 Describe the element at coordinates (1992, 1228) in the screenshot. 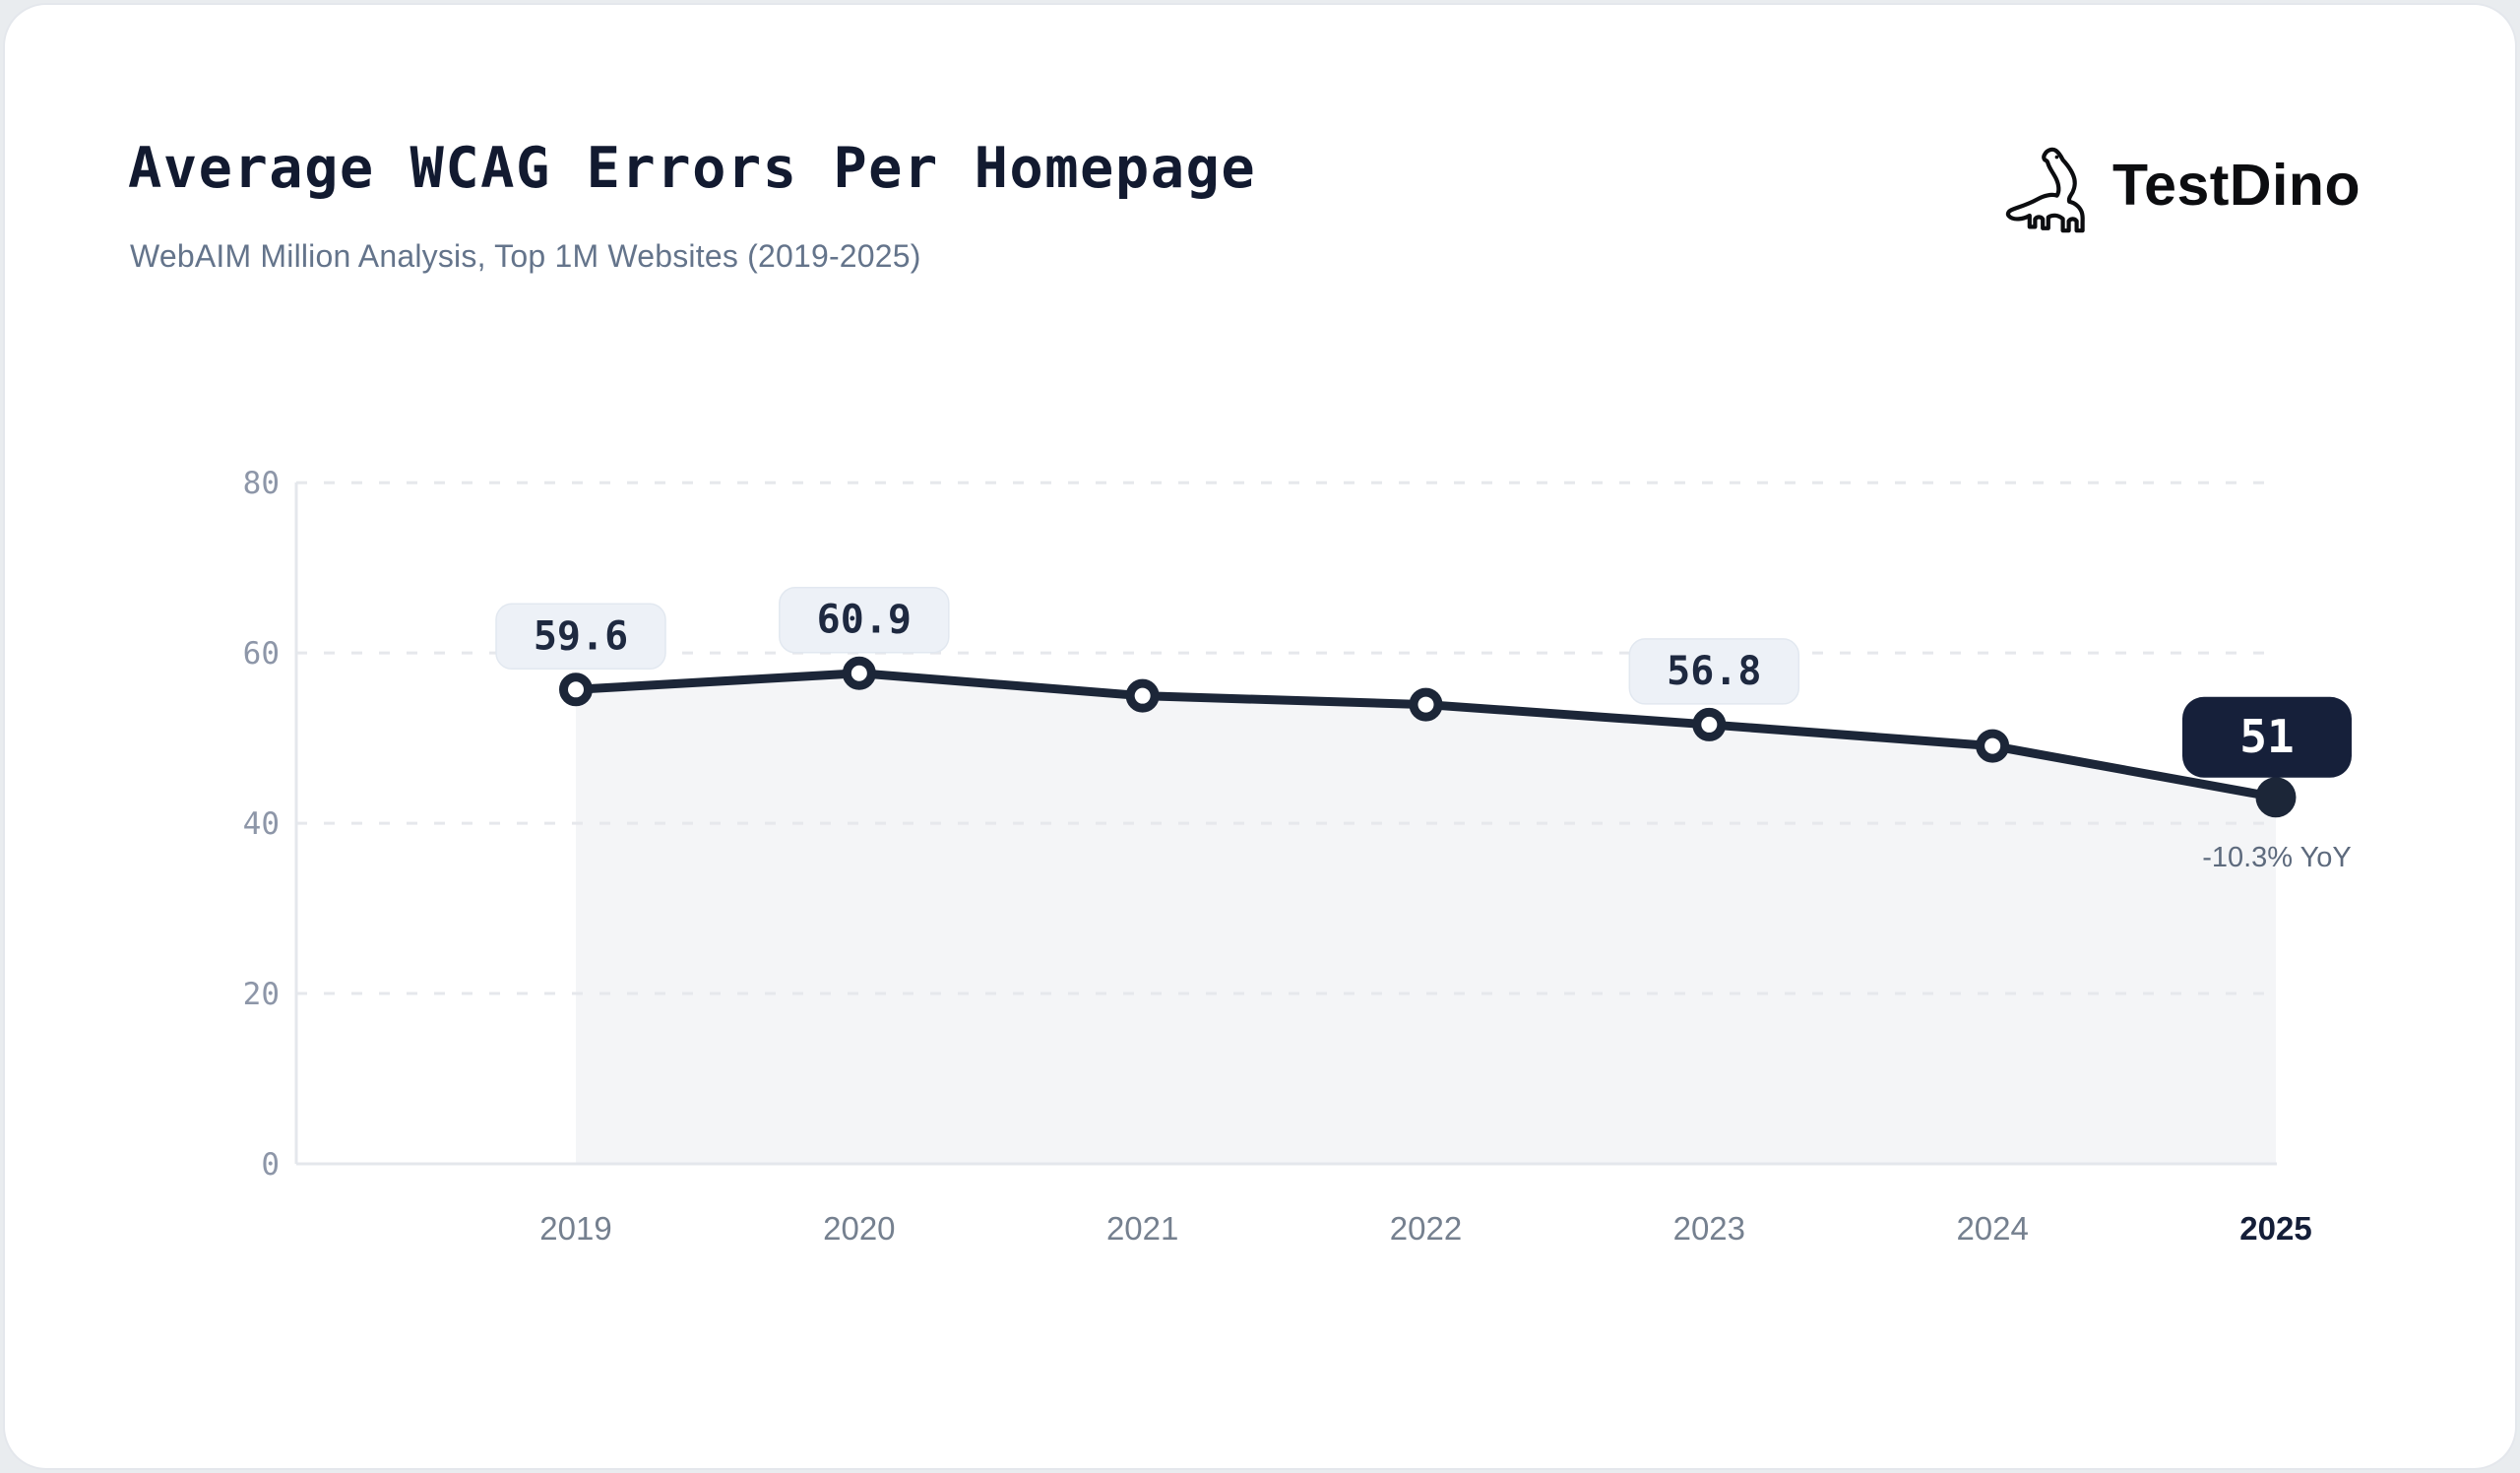

I see `x-axis-label-2024: 2024` at that location.